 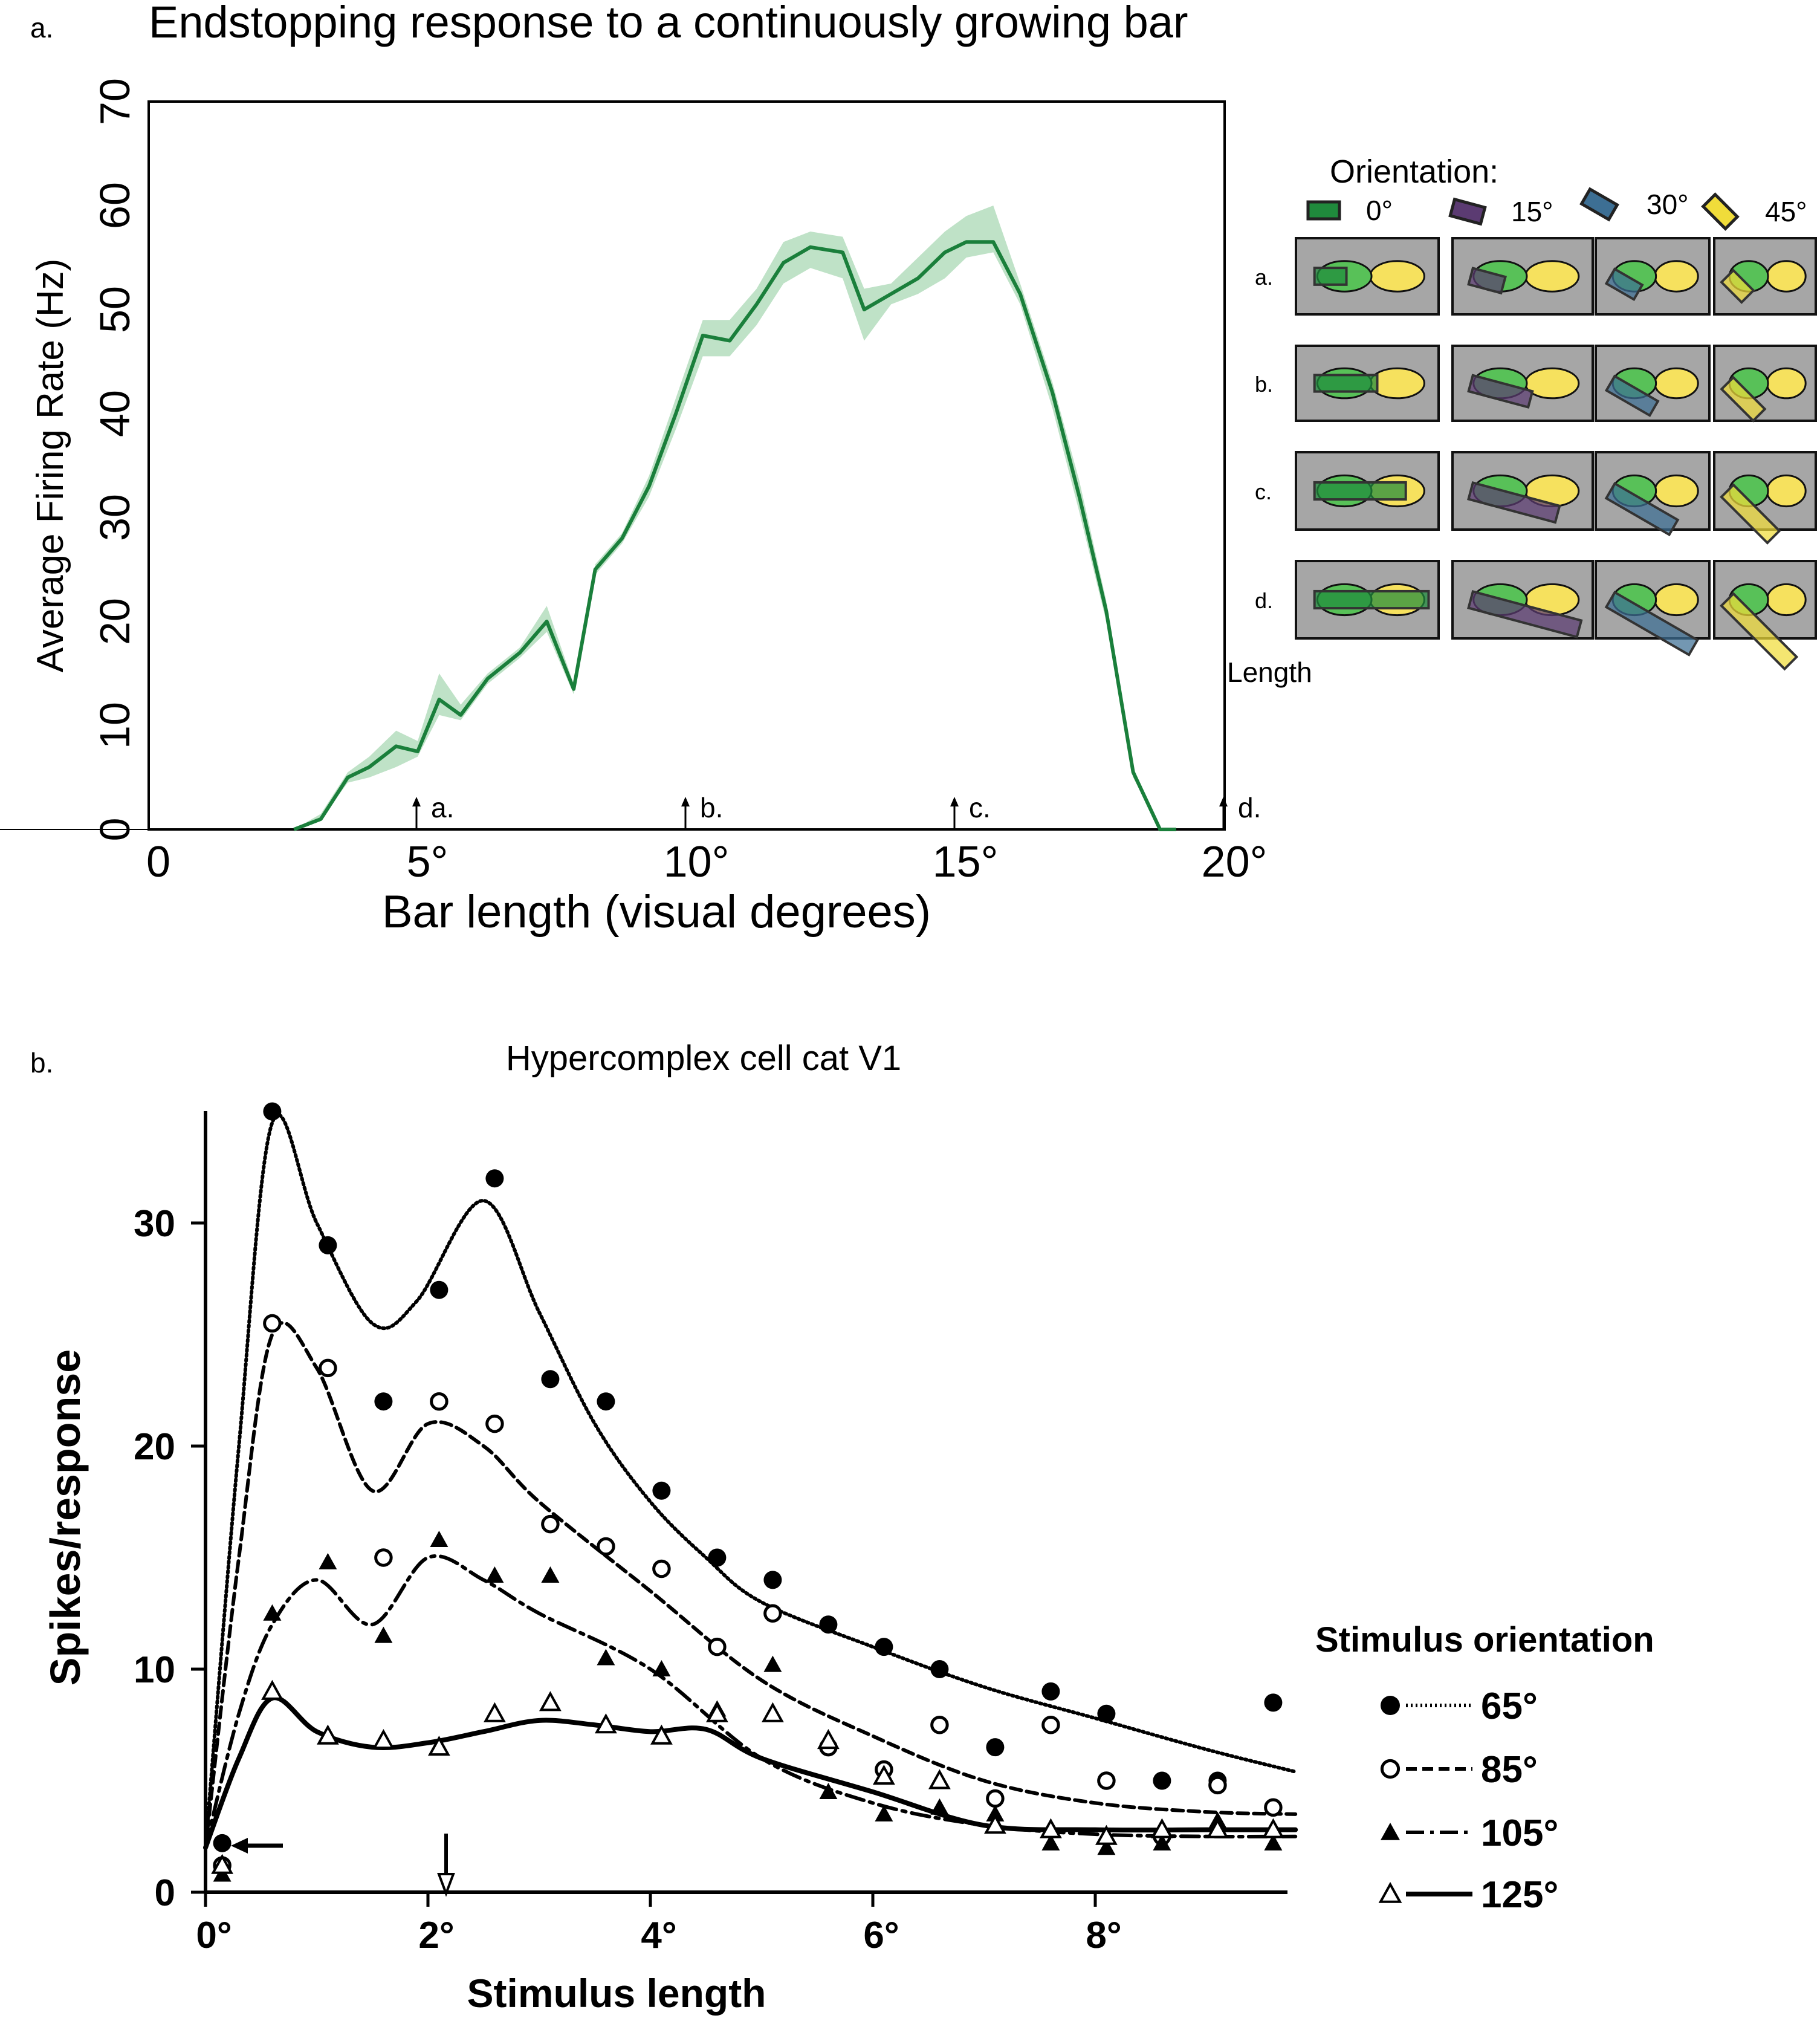 I want to click on panel-a-x-tick-labels: 0 5° 10° 15° 20°, so click(x=706, y=862).